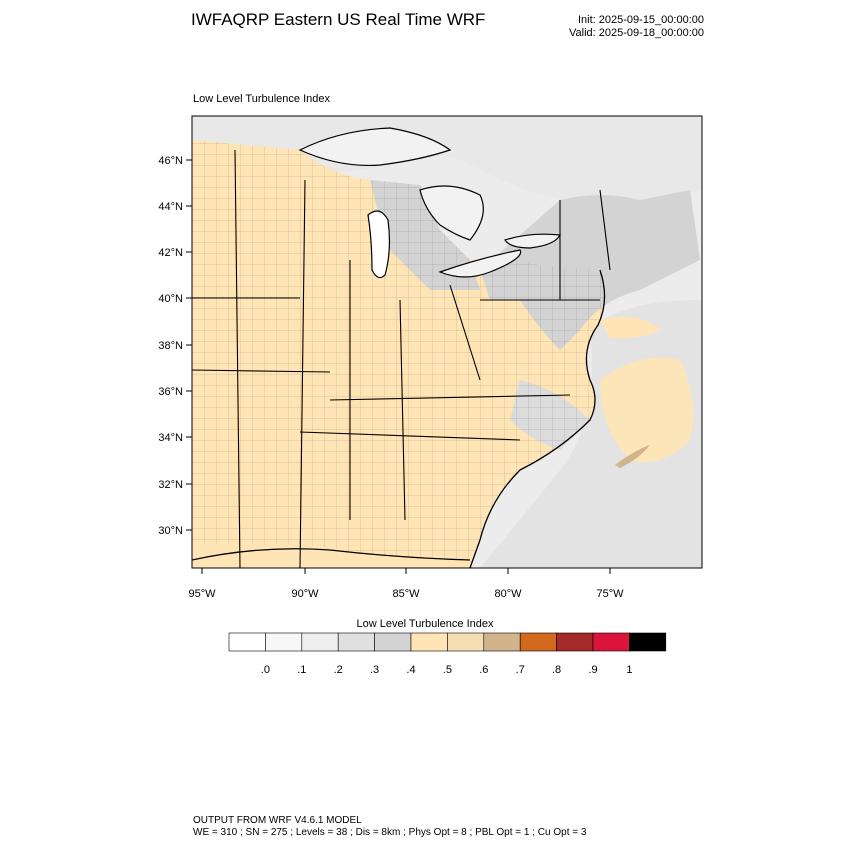 This screenshot has height=850, width=850. Describe the element at coordinates (261, 99) in the screenshot. I see `panel-label: Low Level Turbulence Index` at that location.